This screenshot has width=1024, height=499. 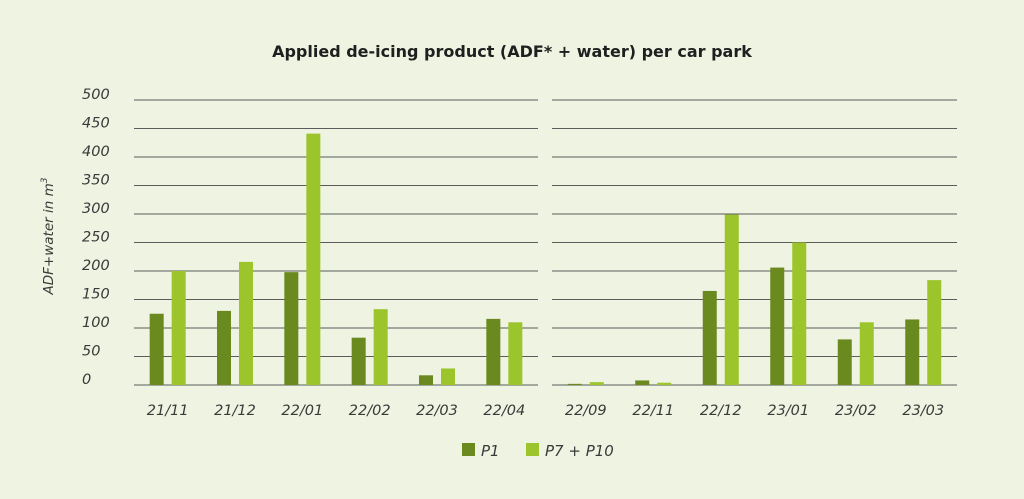 What do you see at coordinates (923, 411) in the screenshot?
I see `x-tick-23-03: 23/03` at bounding box center [923, 411].